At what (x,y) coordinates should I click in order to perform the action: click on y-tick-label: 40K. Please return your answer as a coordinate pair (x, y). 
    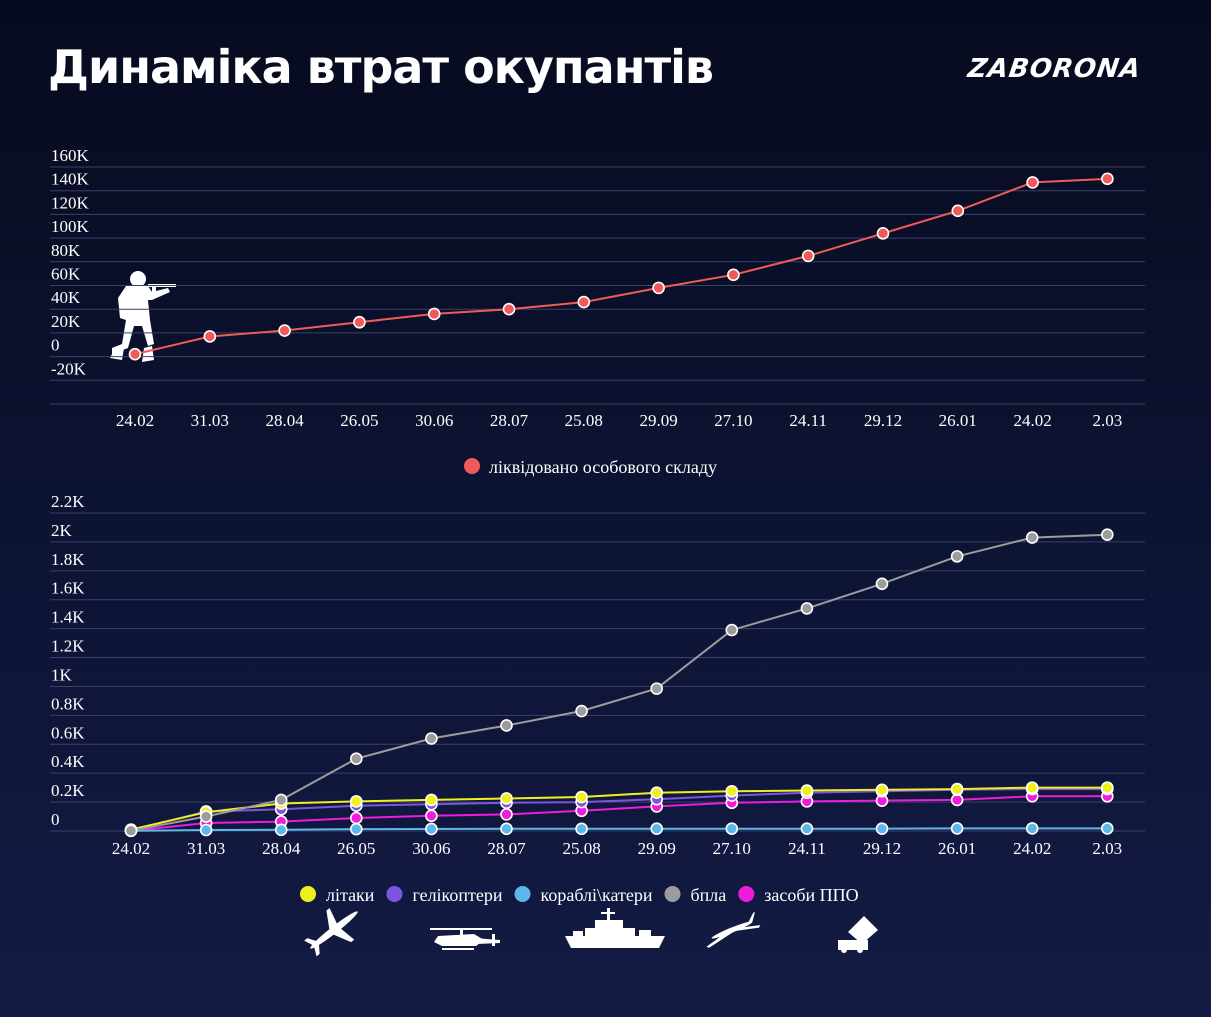
    Looking at the image, I should click on (66, 297).